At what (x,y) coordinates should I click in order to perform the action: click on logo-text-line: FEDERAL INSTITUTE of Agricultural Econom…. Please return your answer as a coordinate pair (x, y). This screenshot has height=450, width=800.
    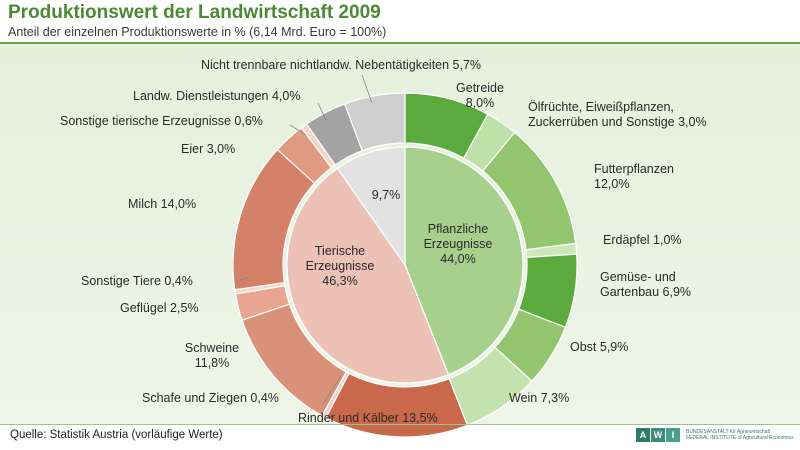
    Looking at the image, I should click on (740, 438).